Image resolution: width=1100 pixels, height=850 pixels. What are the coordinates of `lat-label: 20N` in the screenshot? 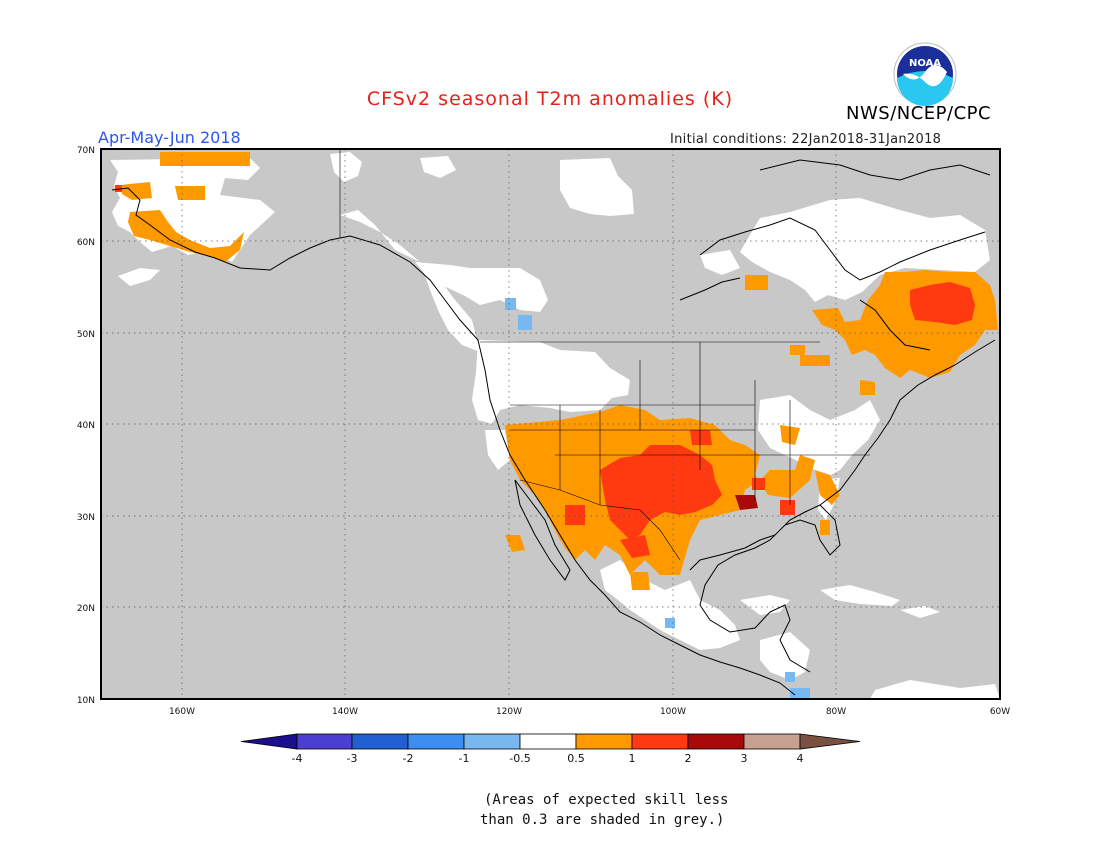 It's located at (86, 609).